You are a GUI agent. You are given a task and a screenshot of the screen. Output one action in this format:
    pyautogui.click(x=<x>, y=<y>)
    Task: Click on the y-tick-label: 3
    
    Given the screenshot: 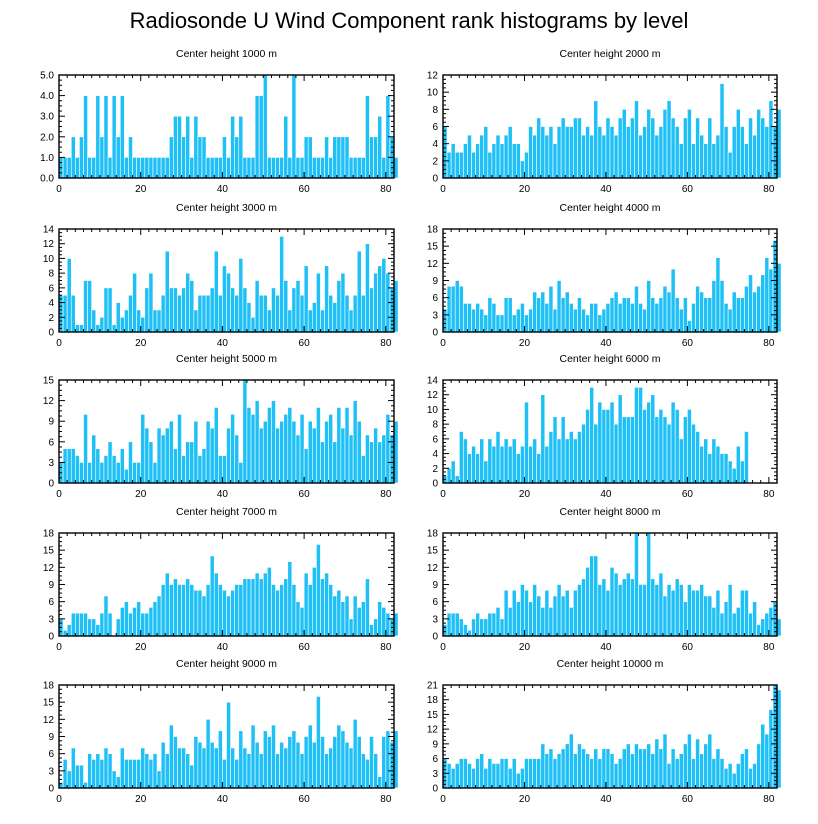 What is the action you would take?
    pyautogui.click(x=435, y=619)
    